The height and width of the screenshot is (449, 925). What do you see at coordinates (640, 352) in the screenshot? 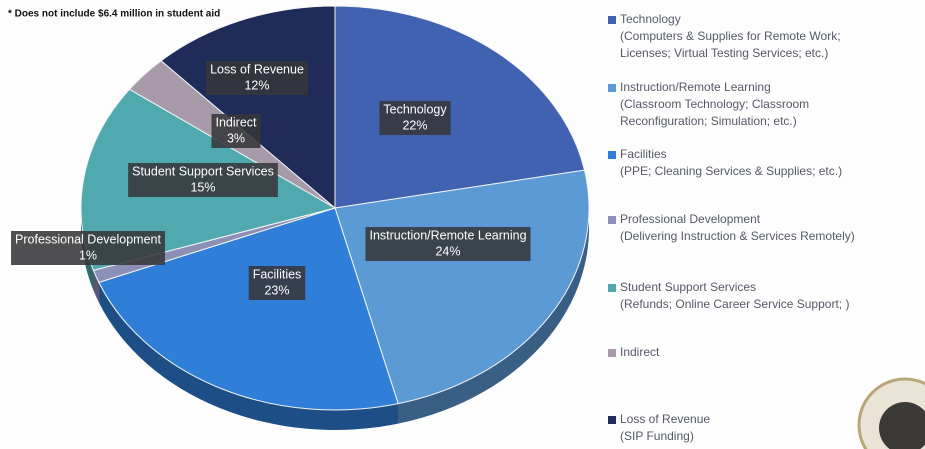
I see `legend-label: Indirect` at bounding box center [640, 352].